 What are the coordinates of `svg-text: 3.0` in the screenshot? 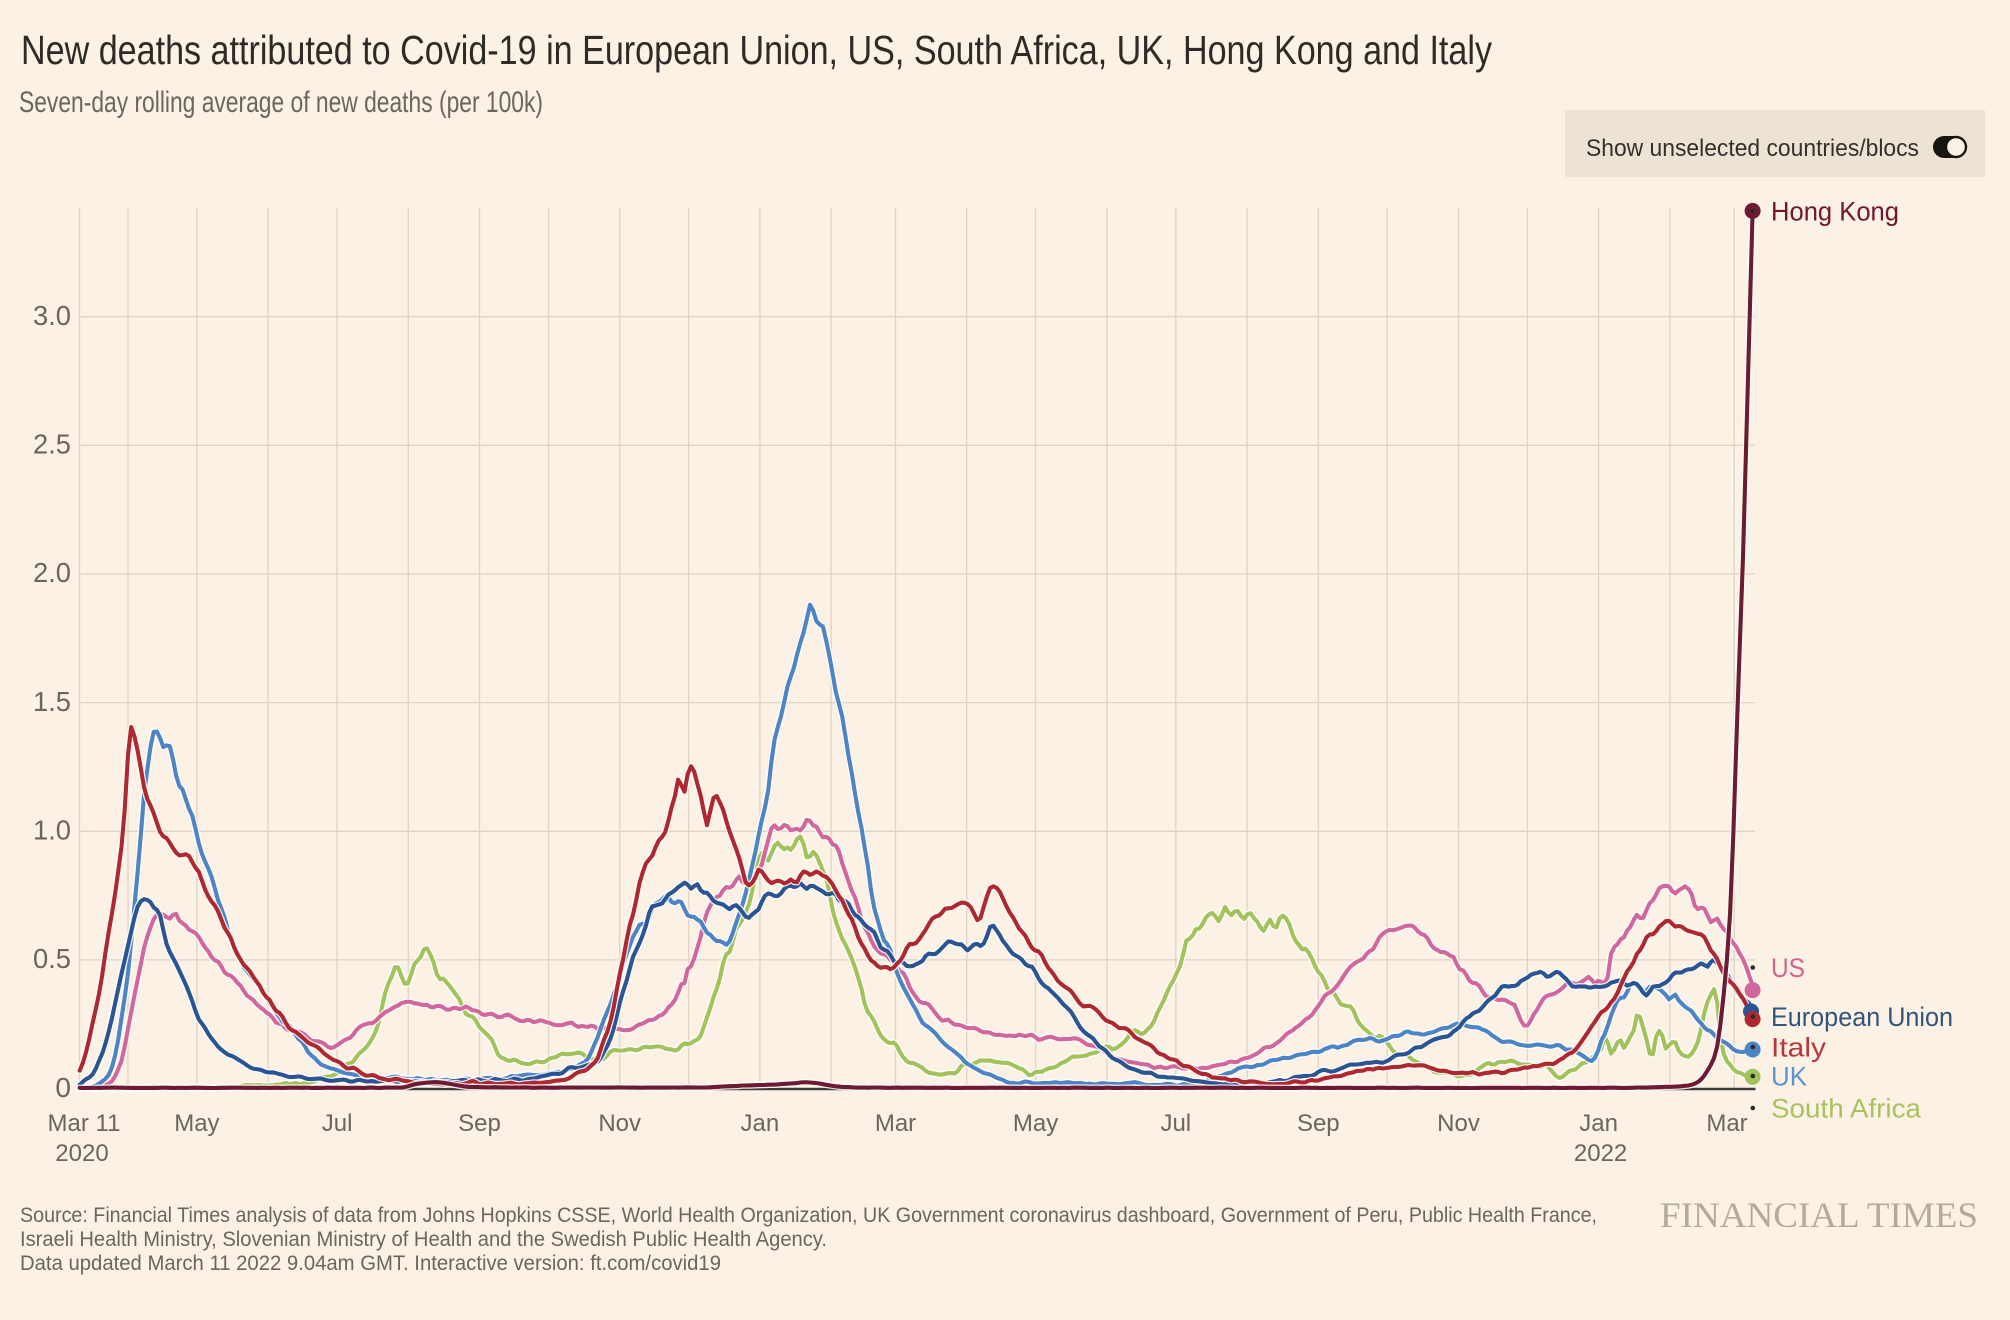 It's located at (52, 315).